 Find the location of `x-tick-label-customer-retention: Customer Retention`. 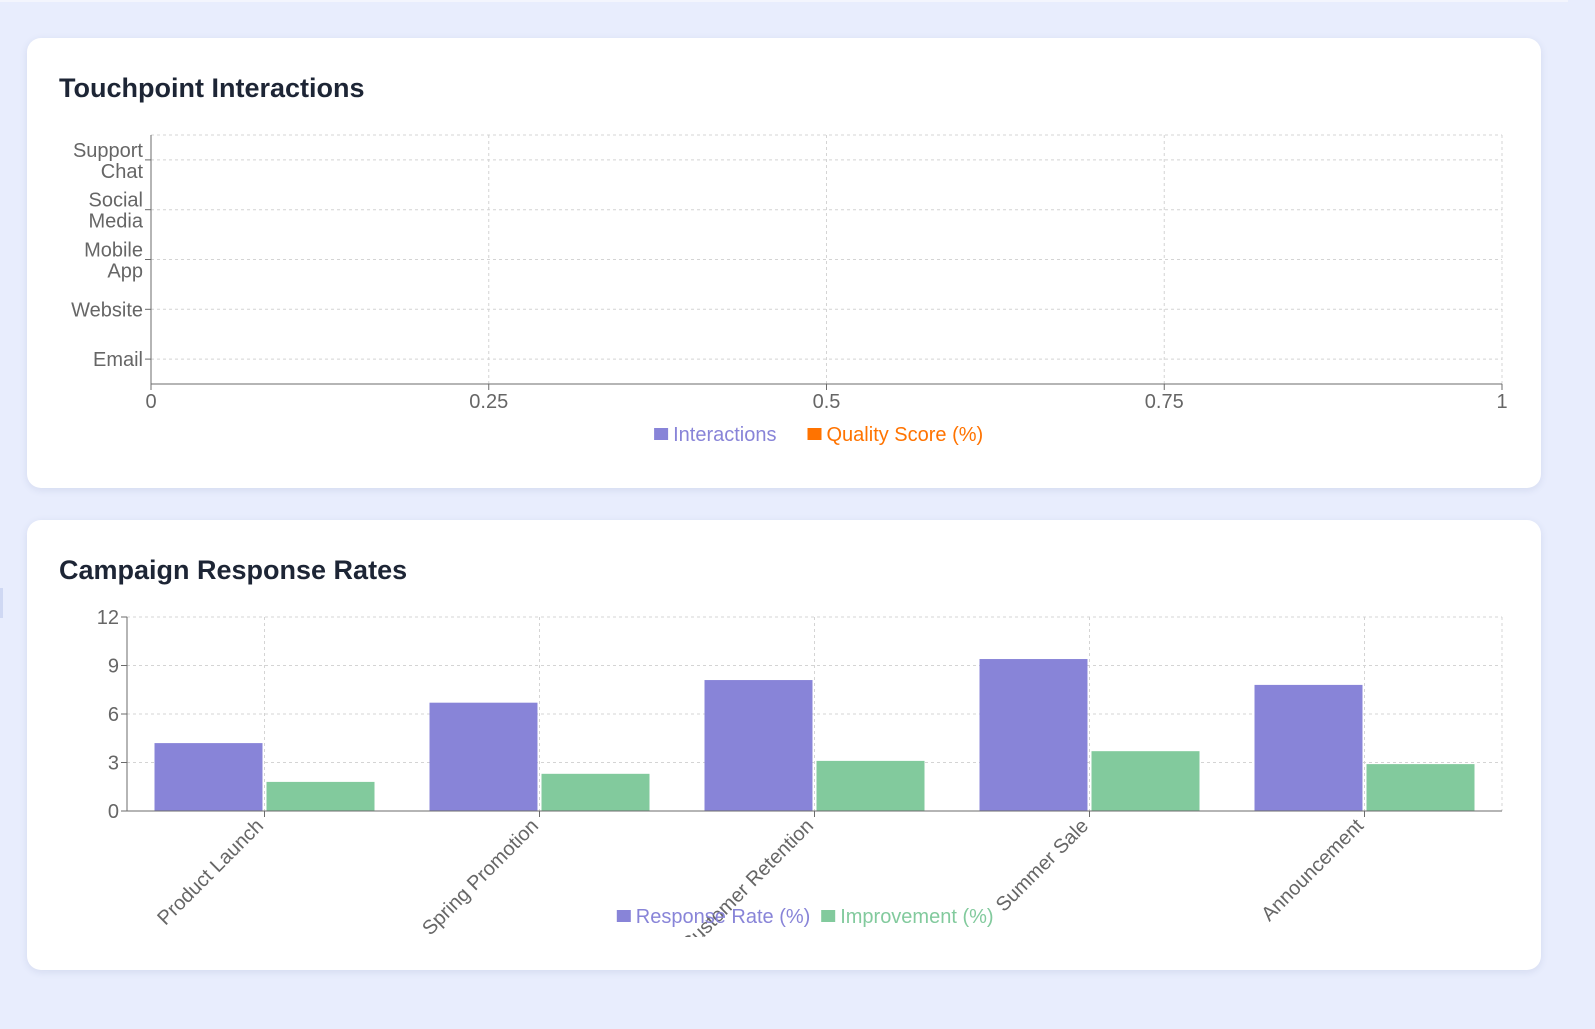

x-tick-label-customer-retention: Customer Retention is located at coordinates (747, 885).